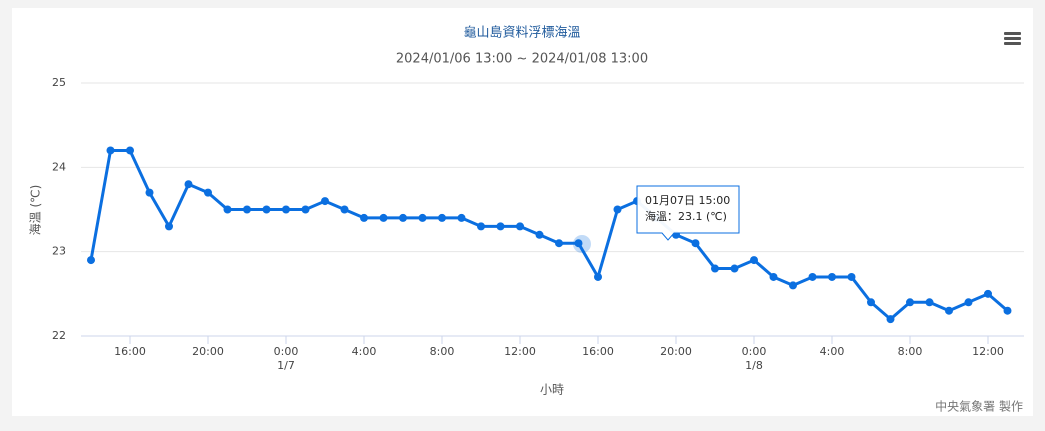  I want to click on x-tick-sublabel: 1/7, so click(286, 365).